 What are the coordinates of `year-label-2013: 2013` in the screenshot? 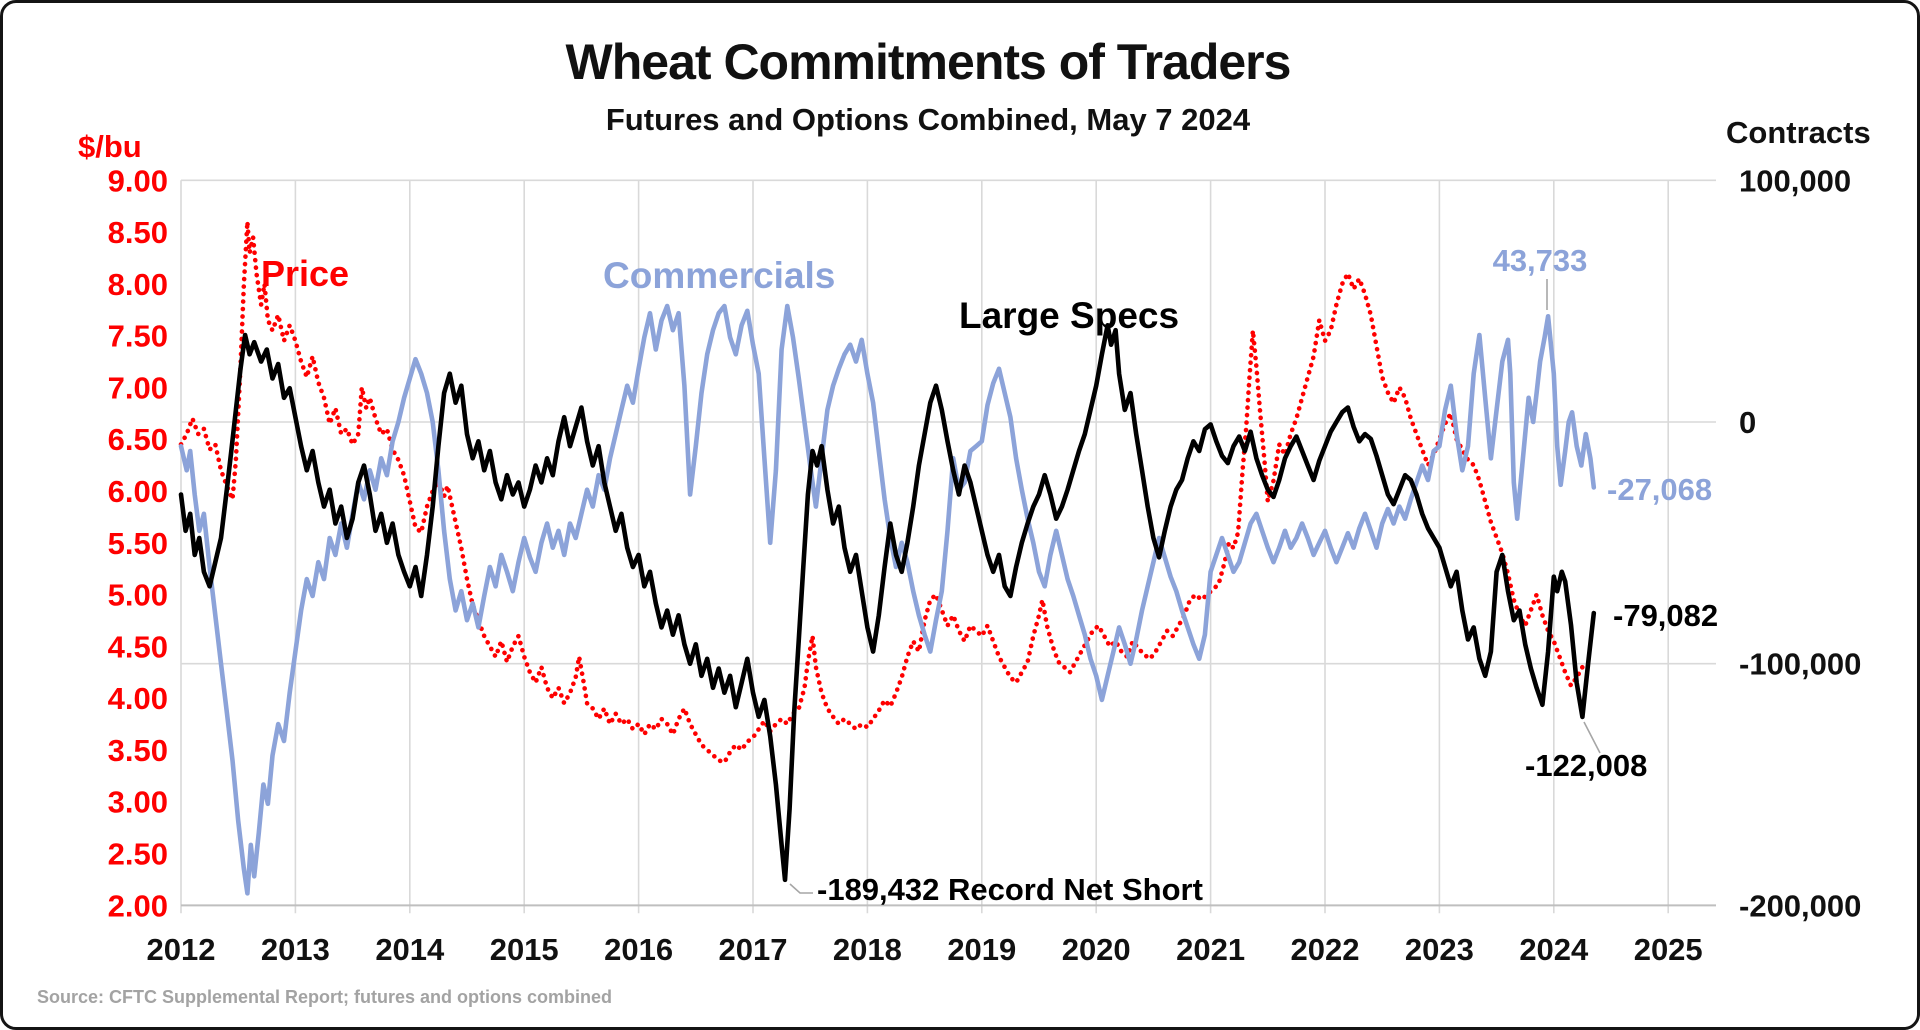 It's located at (295, 949).